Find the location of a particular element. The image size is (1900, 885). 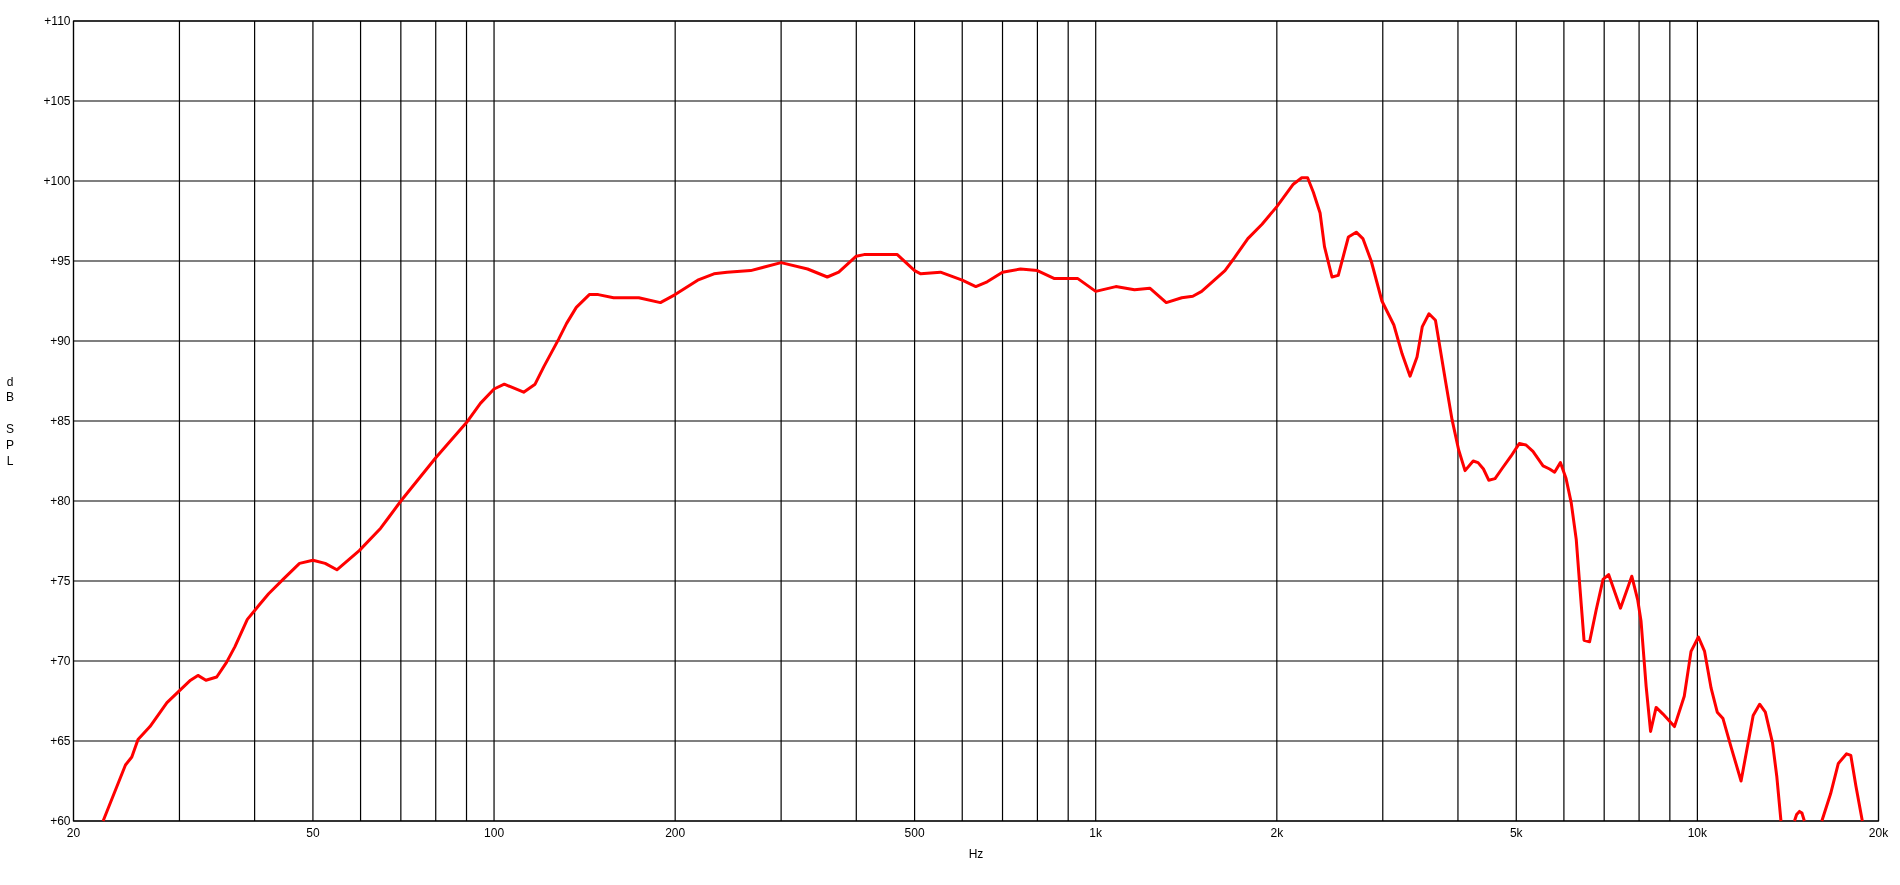

x-tick-label: 10k is located at coordinates (1698, 833).